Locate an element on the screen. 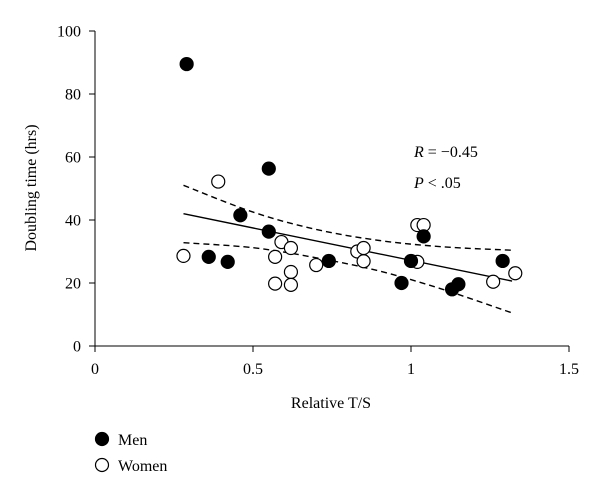 This screenshot has height=496, width=600. p-value: < .05 is located at coordinates (442, 183).